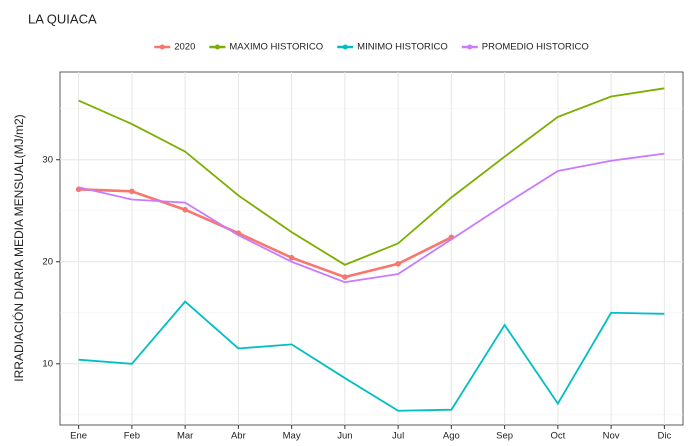  Describe the element at coordinates (535, 47) in the screenshot. I see `legend-label: PROMEDIO HISTORICO` at that location.